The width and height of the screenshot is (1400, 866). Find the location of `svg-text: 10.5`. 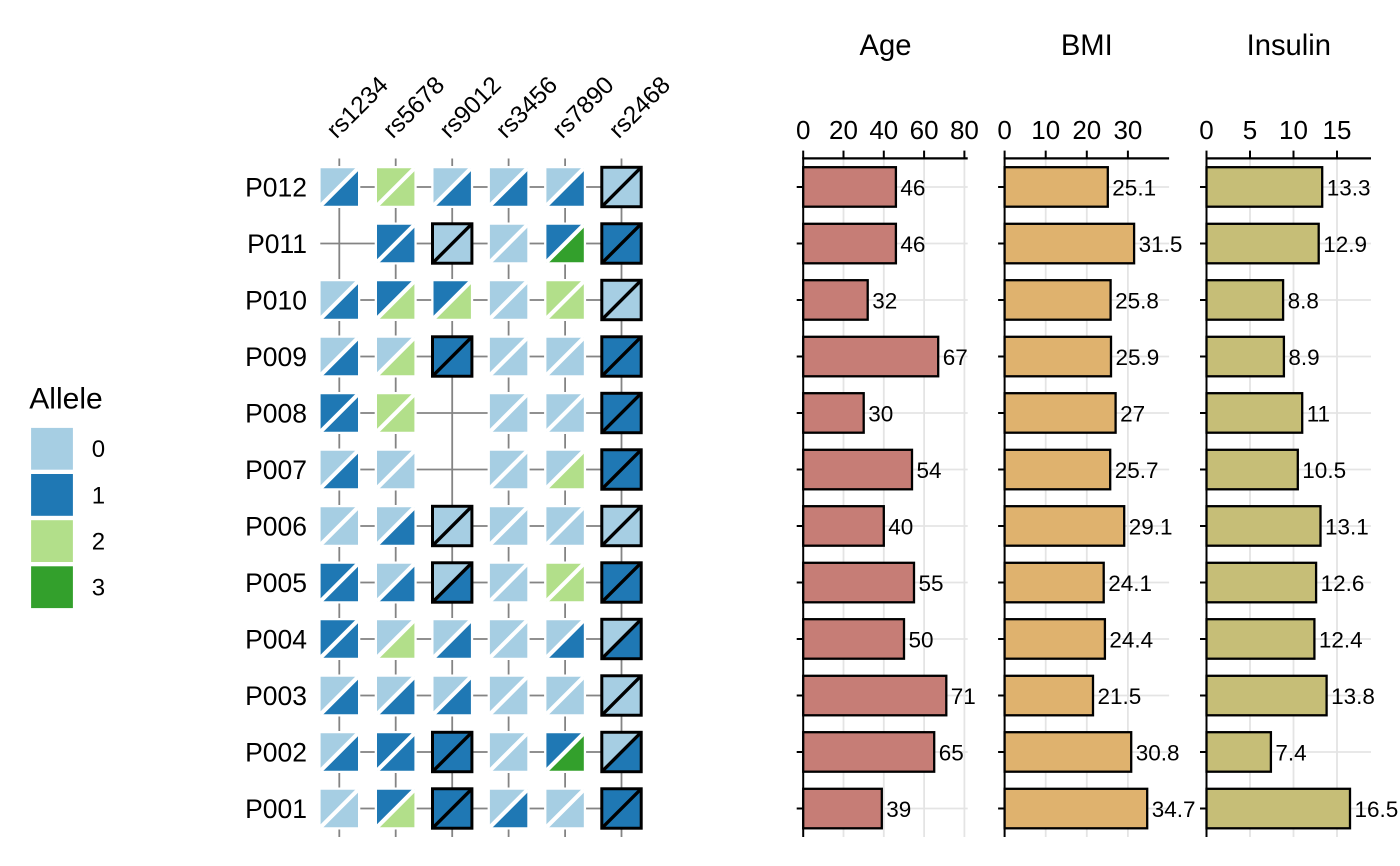

svg-text: 10.5 is located at coordinates (1324, 470).